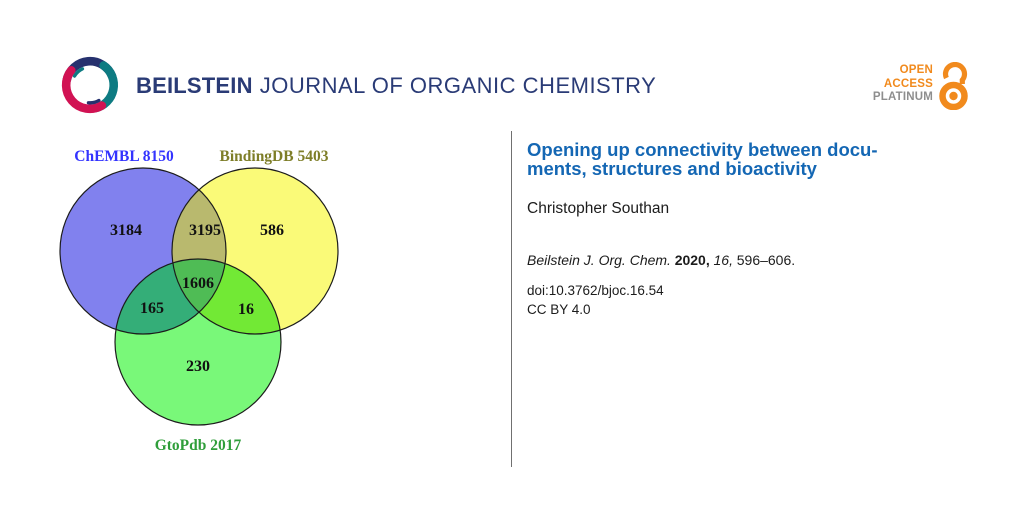 The width and height of the screenshot is (1024, 512). What do you see at coordinates (511, 299) in the screenshot?
I see `vertical-divider` at bounding box center [511, 299].